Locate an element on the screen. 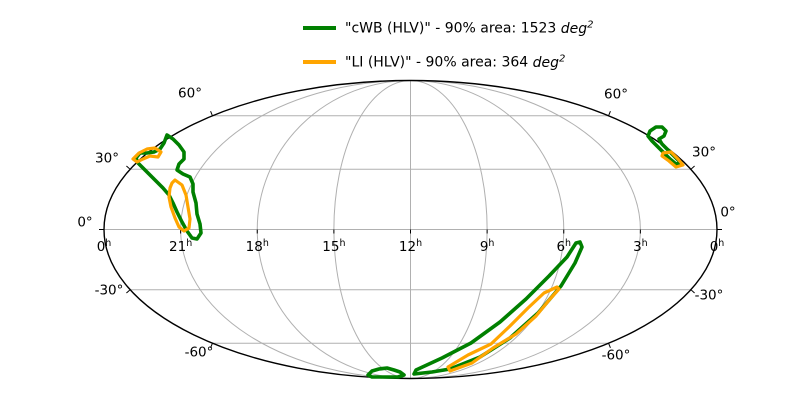 Image resolution: width=800 pixels, height=400 pixels. legend-entry-li: "LI (HLV)" - 90% area: 364 deg2 is located at coordinates (448, 62).